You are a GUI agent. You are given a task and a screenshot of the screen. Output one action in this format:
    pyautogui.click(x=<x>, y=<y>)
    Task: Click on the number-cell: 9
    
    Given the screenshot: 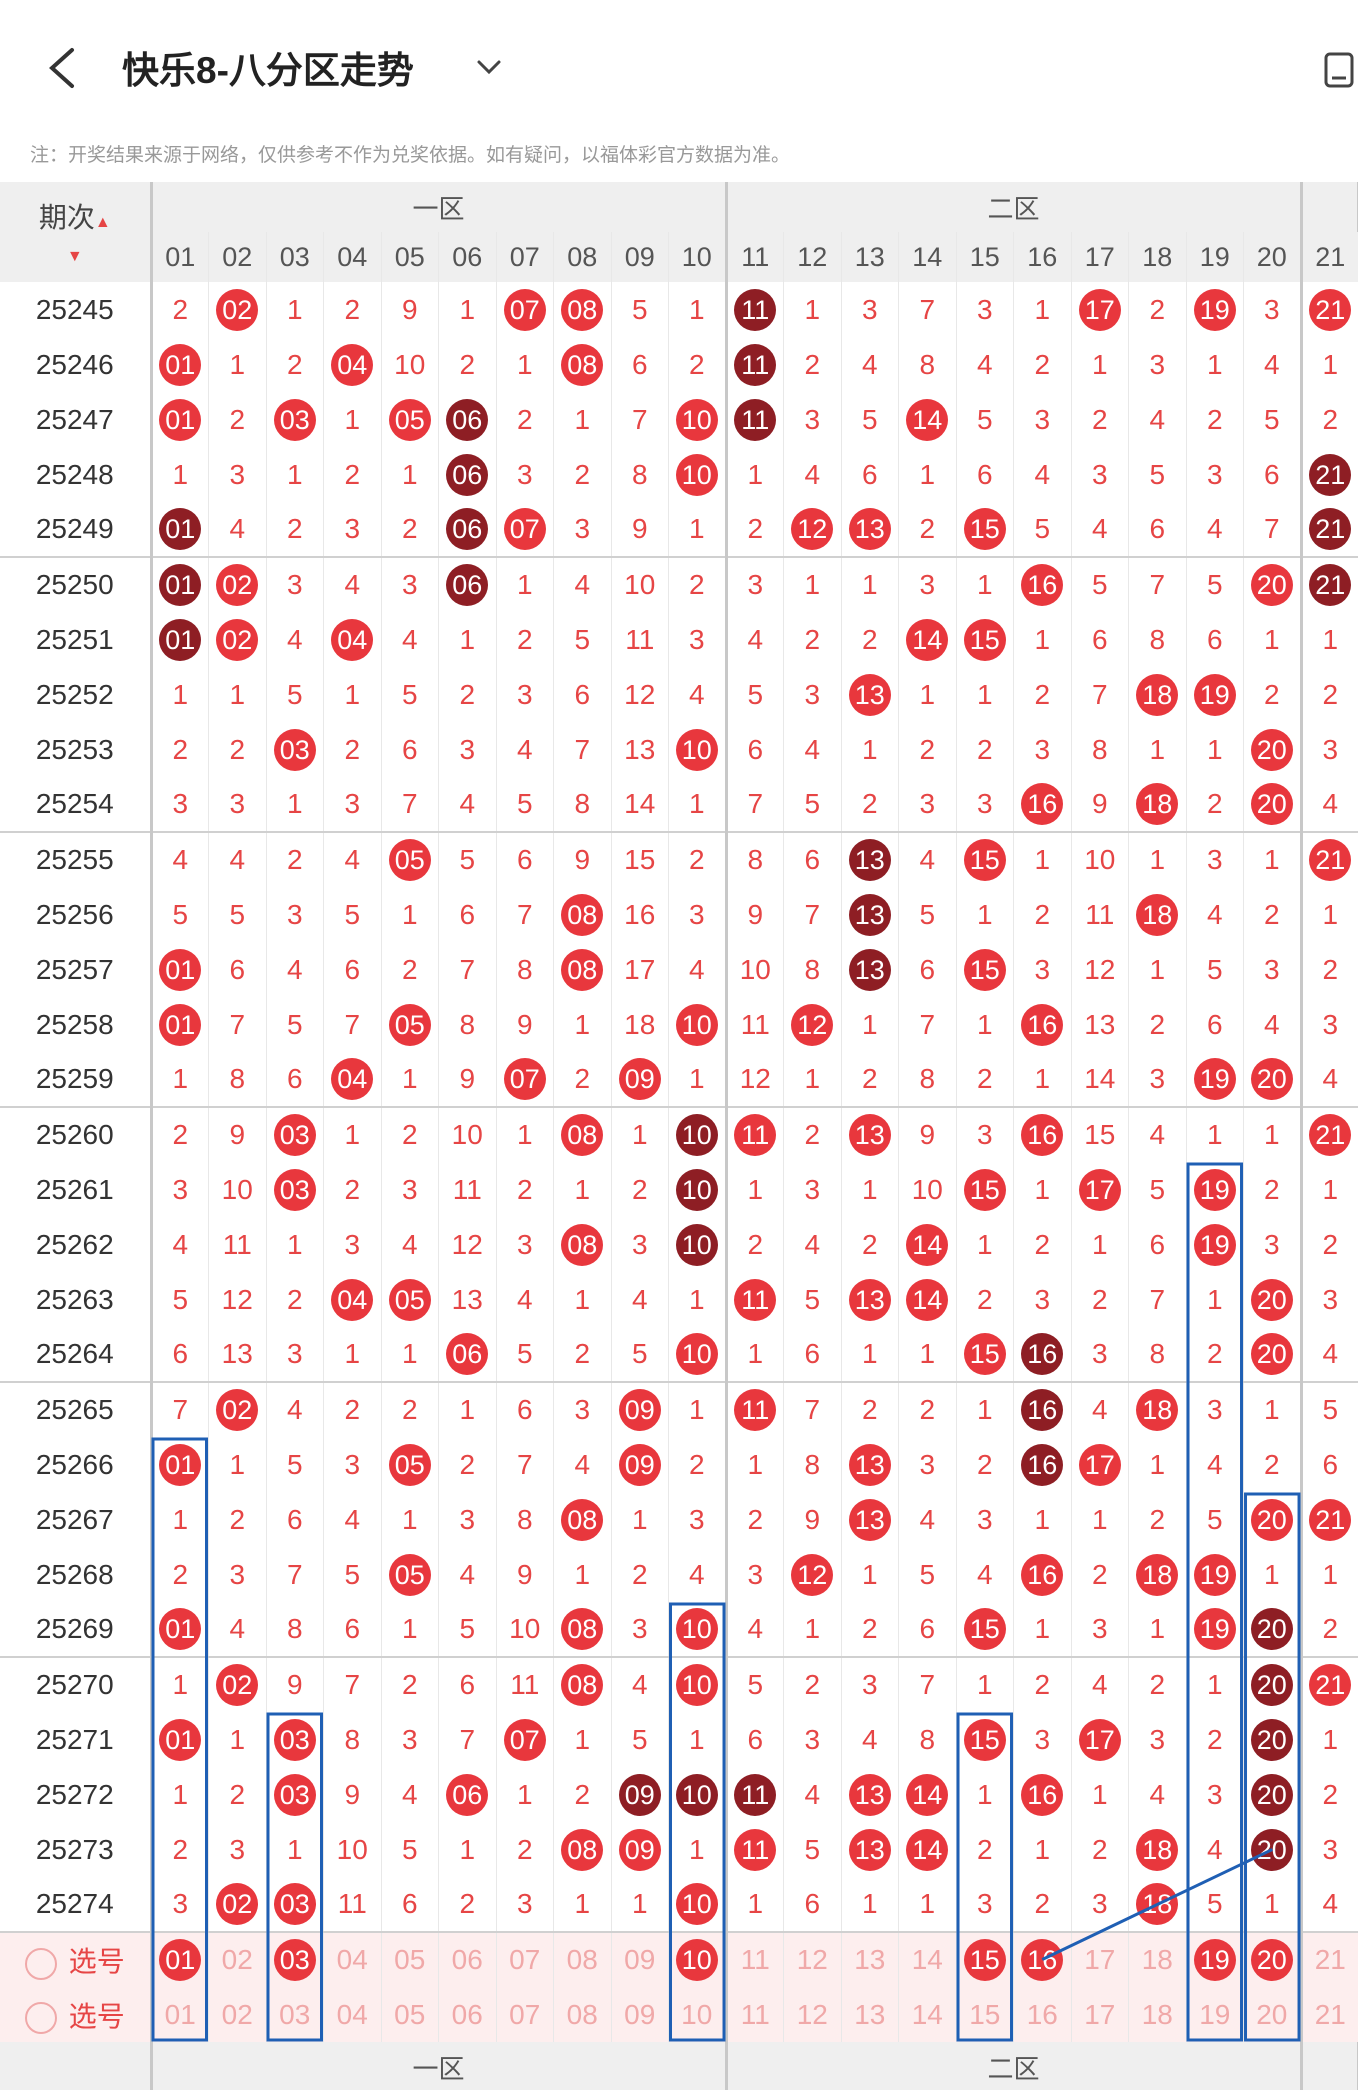 What is the action you would take?
    pyautogui.click(x=410, y=309)
    